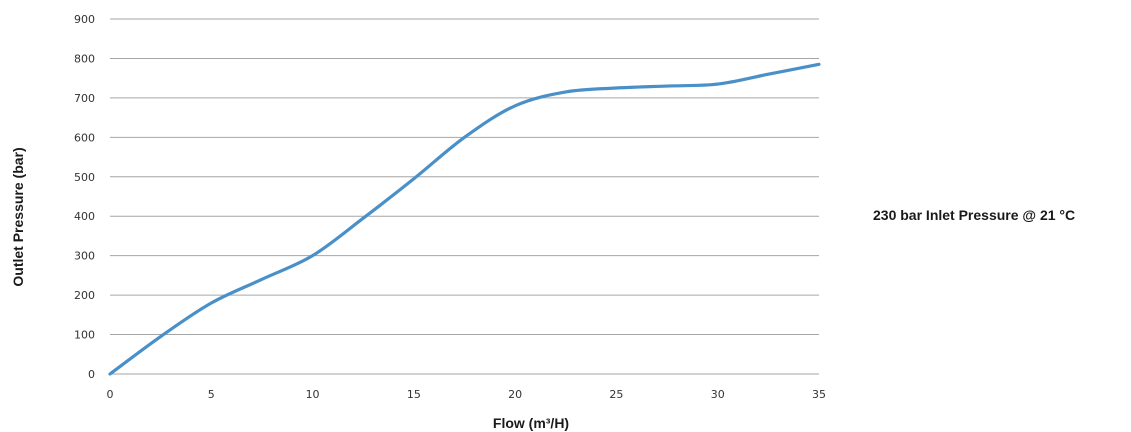 This screenshot has width=1131, height=432. What do you see at coordinates (84, 177) in the screenshot?
I see `y-tick-label: 500` at bounding box center [84, 177].